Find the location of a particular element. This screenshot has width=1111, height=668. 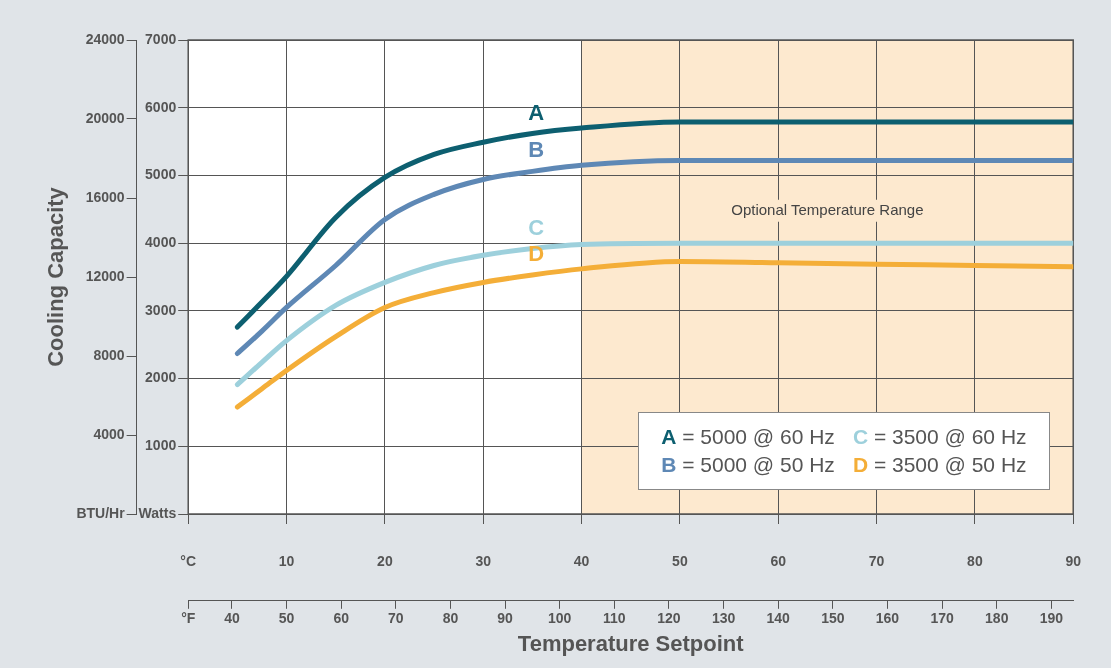

x-tick-label: 90 is located at coordinates (1073, 561).